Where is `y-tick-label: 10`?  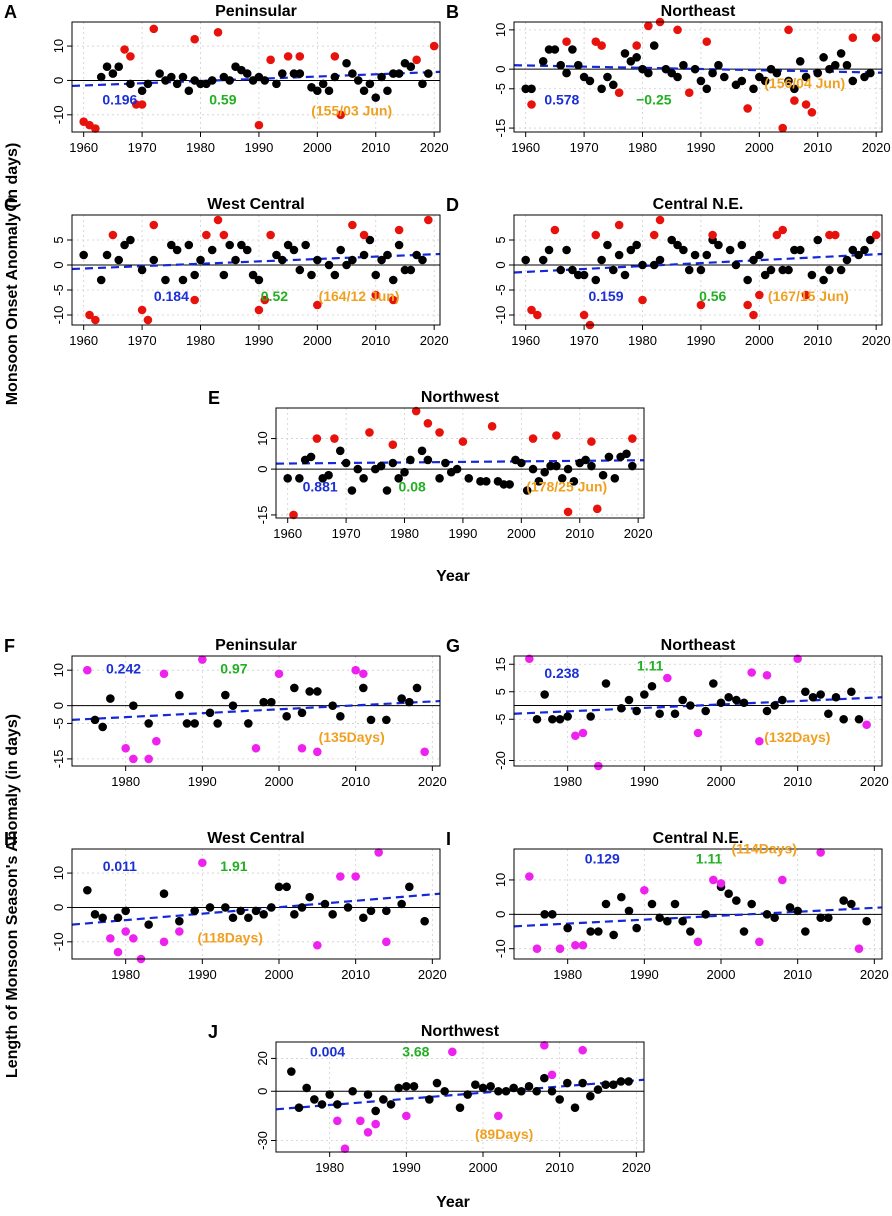 y-tick-label: 10 is located at coordinates (500, 30).